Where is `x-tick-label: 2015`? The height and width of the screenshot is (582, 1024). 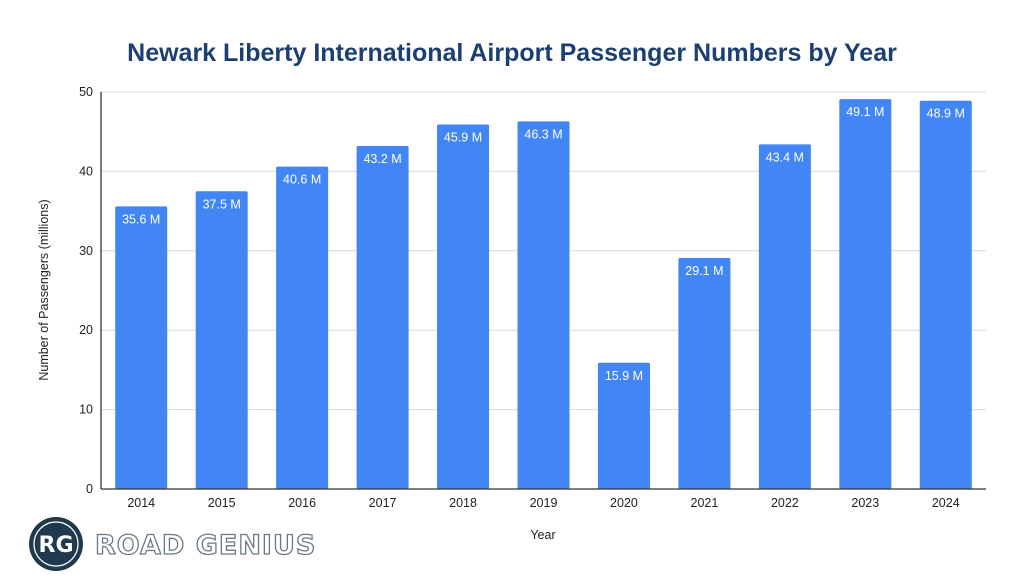 x-tick-label: 2015 is located at coordinates (222, 503).